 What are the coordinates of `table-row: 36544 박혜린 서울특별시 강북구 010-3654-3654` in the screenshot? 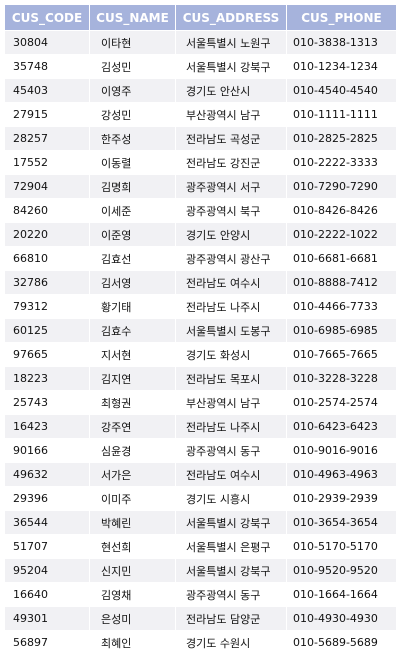 It's located at (200, 522).